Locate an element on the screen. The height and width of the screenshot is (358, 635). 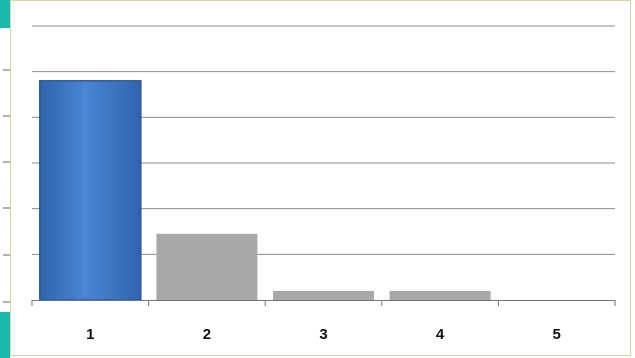
x-tick-label: 1 is located at coordinates (90, 334).